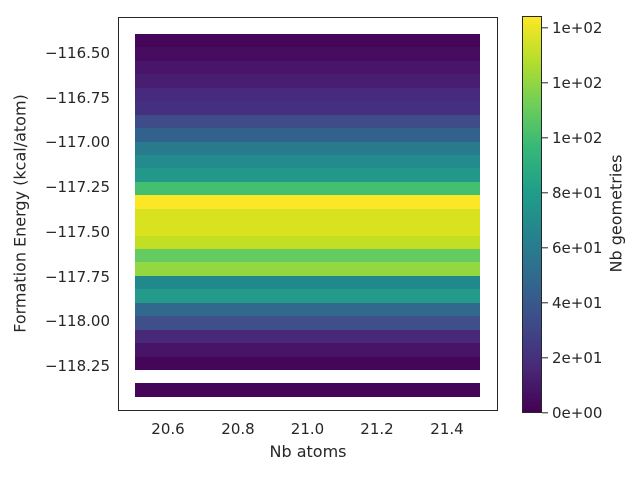 This screenshot has width=640, height=480. Describe the element at coordinates (77, 187) in the screenshot. I see `y-tick-label: −117.25` at that location.